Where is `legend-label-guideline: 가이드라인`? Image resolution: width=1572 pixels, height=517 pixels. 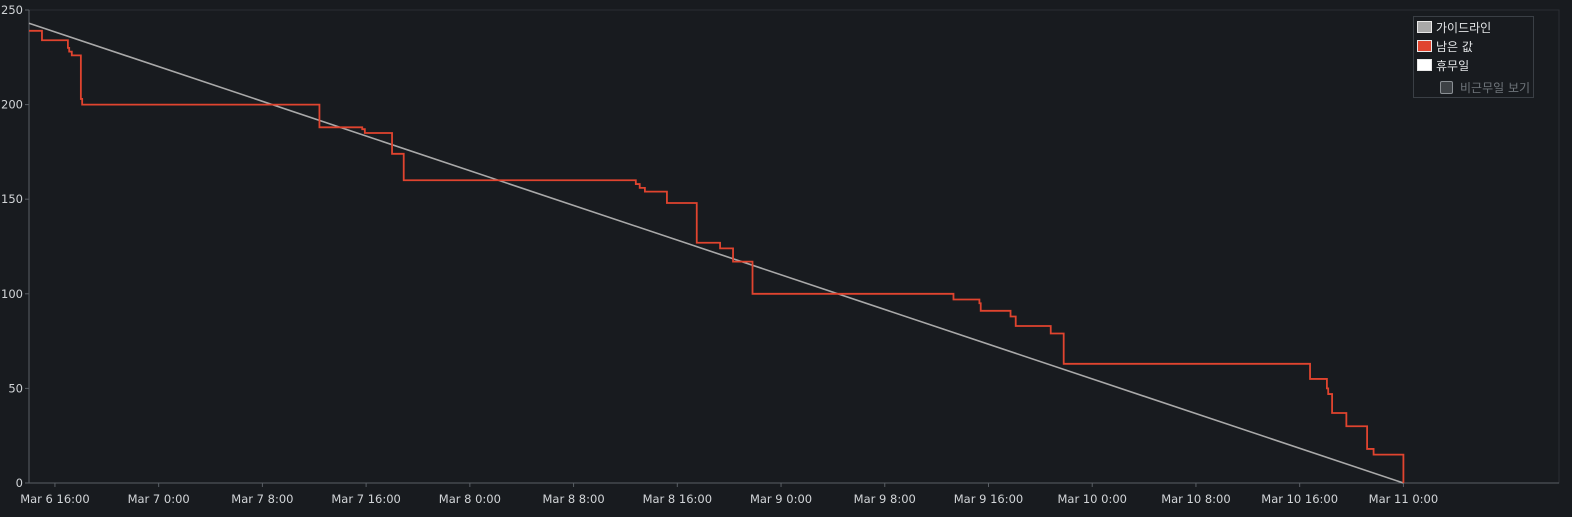 legend-label-guideline: 가이드라인 is located at coordinates (1463, 27).